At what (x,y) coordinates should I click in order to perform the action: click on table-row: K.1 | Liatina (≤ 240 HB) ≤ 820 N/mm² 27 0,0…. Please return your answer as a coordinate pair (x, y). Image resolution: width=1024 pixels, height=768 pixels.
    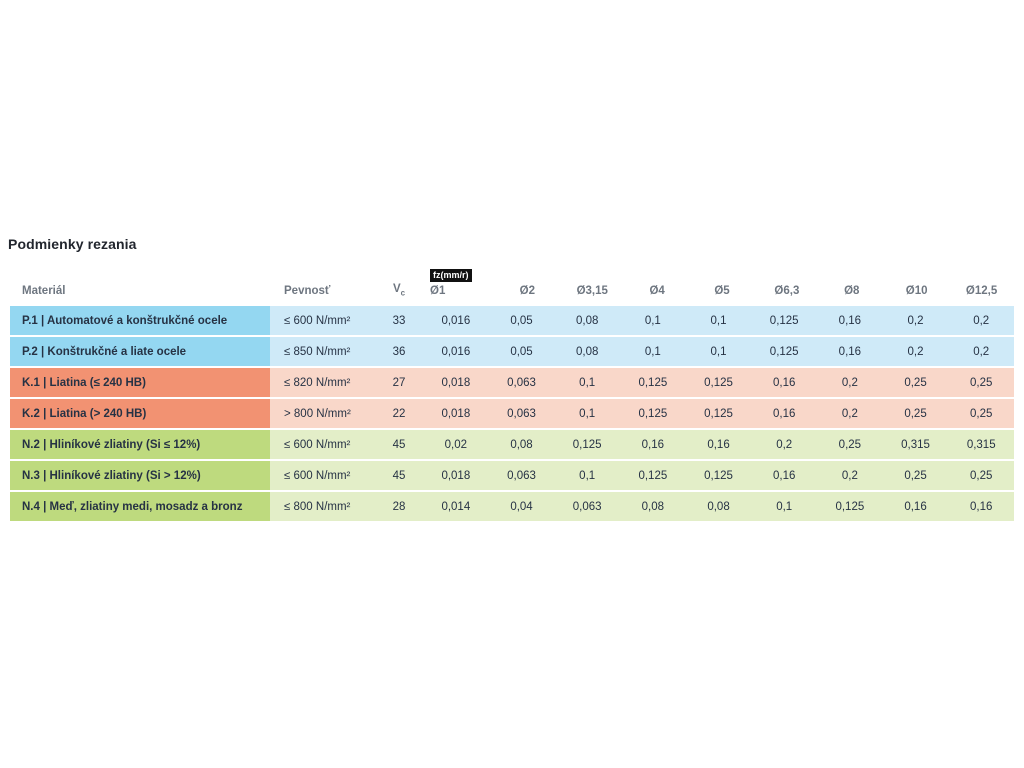
    Looking at the image, I should click on (512, 382).